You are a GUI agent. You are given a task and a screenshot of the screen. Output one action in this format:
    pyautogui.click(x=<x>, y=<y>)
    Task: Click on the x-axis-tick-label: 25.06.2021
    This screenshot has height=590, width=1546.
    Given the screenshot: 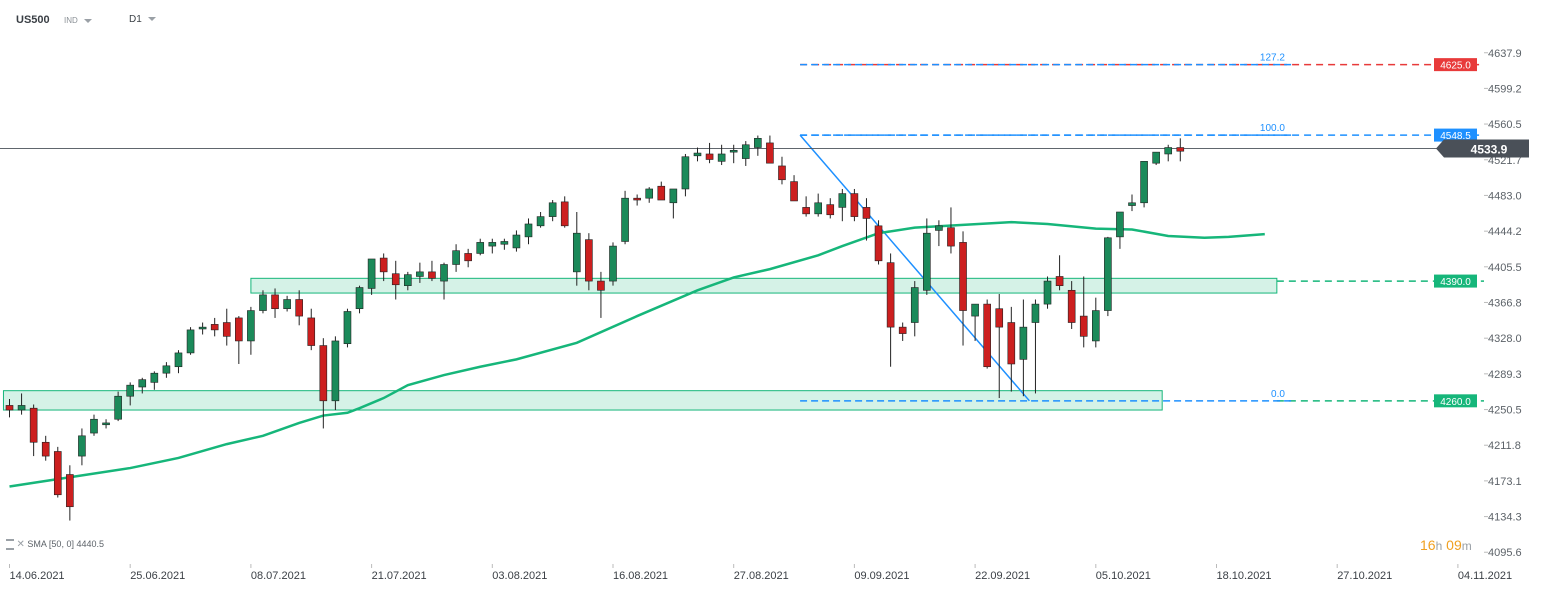 What is the action you would take?
    pyautogui.click(x=157, y=576)
    